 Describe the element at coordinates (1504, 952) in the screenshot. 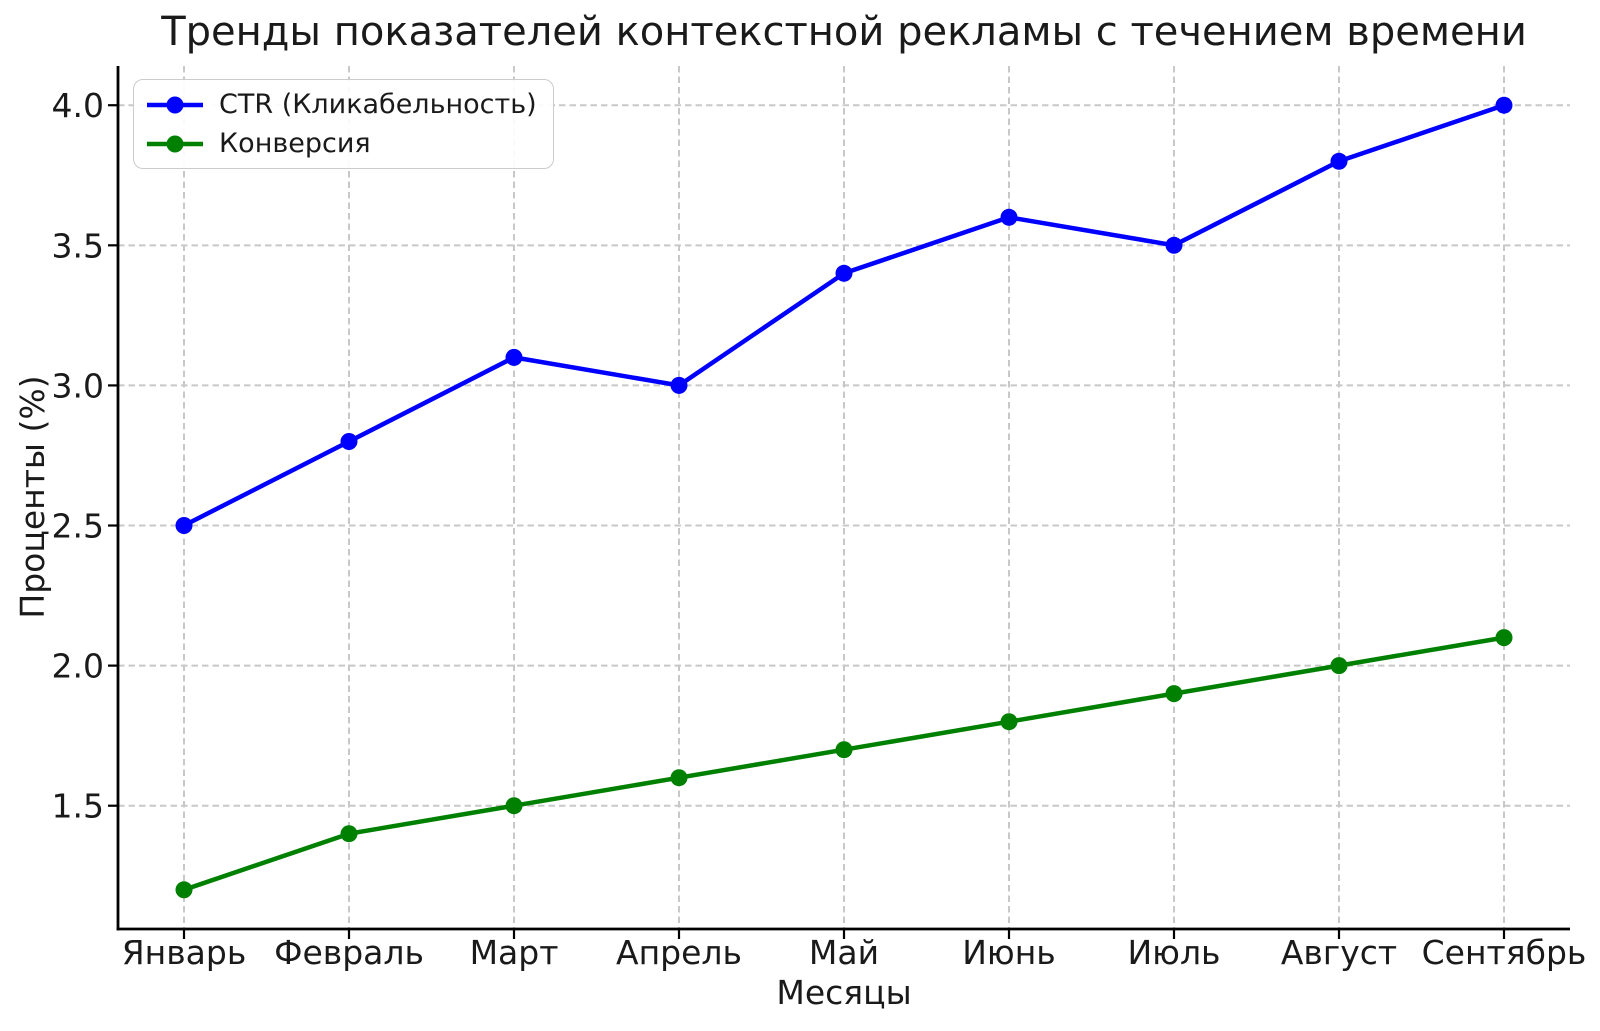

I see `x-tick-label: Сентябрь` at that location.